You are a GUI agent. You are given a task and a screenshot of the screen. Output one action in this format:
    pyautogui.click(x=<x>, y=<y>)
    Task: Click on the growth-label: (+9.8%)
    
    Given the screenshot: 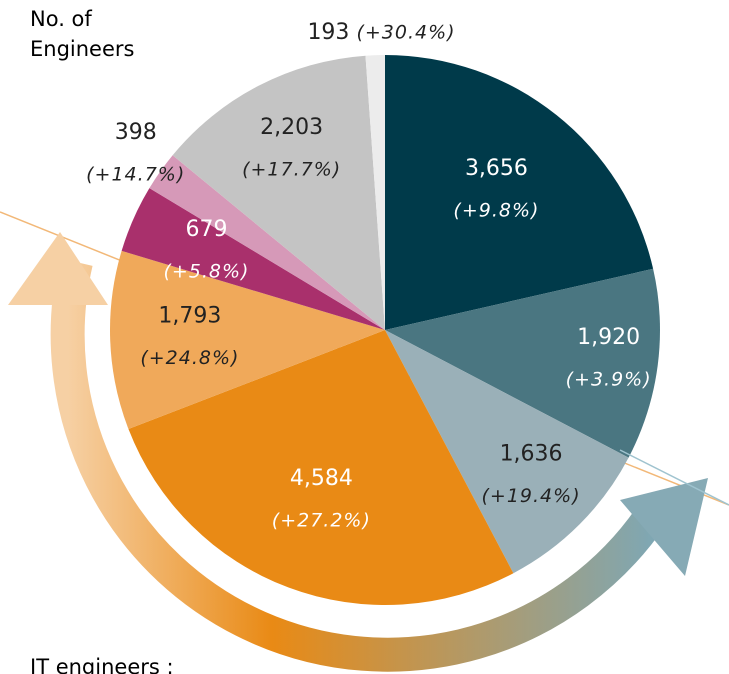 What is the action you would take?
    pyautogui.click(x=496, y=211)
    